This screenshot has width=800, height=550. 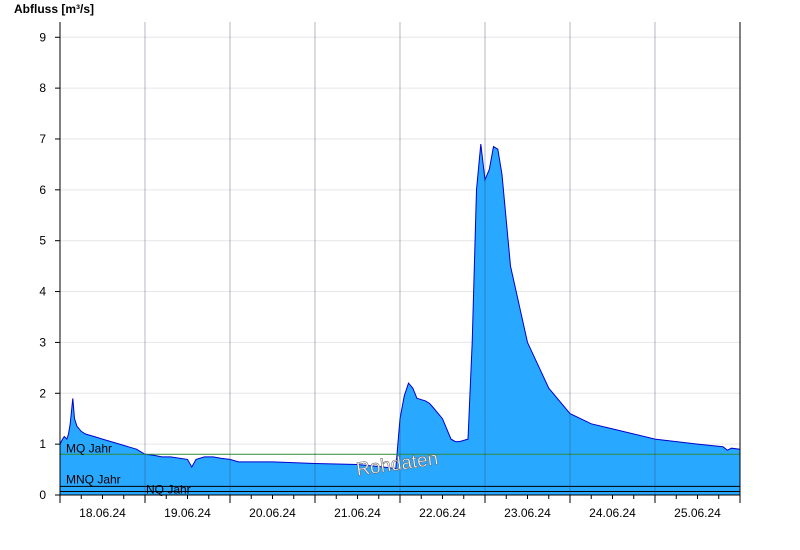 What do you see at coordinates (357, 513) in the screenshot?
I see `x-tick-label-3: 21.06.24` at bounding box center [357, 513].